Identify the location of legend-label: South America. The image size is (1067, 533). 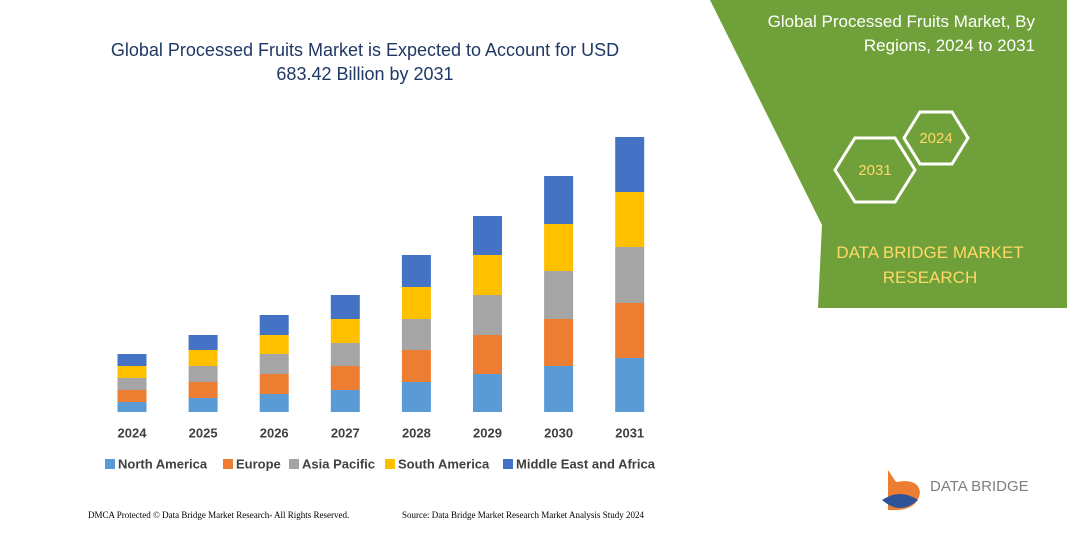
(444, 463).